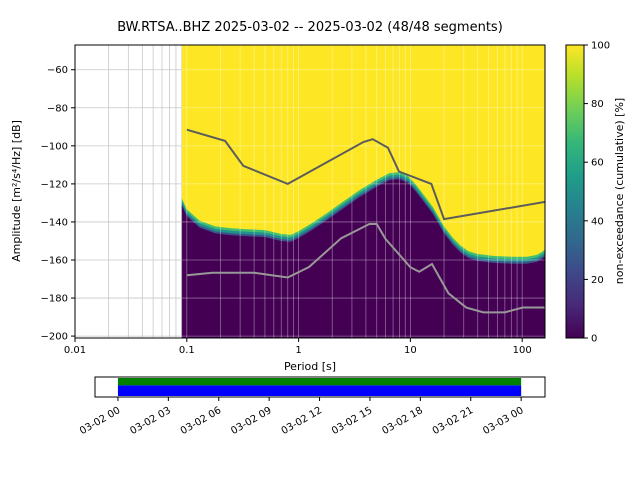 The height and width of the screenshot is (484, 640). I want to click on y-tick-label: −140, so click(54, 222).